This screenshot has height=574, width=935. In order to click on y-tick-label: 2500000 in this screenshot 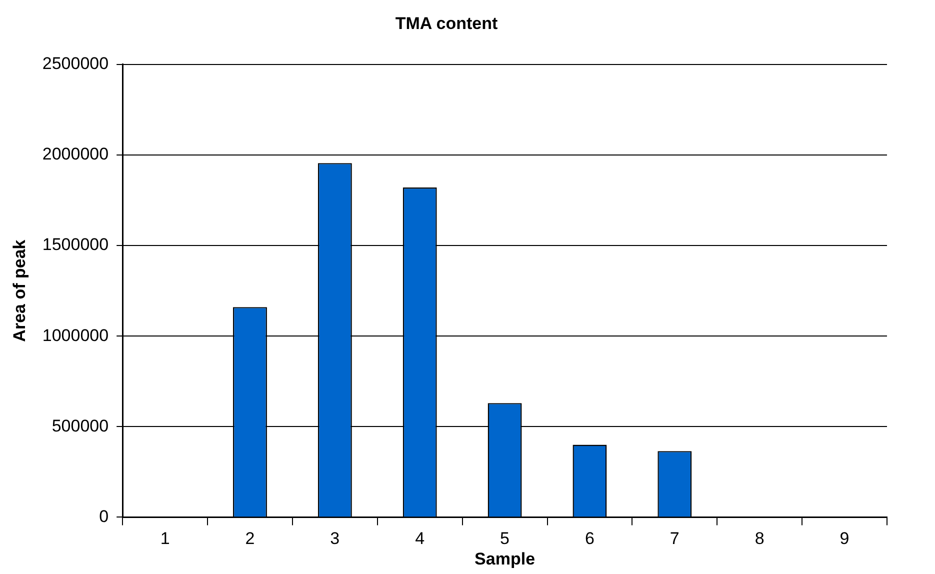, I will do `click(75, 64)`.